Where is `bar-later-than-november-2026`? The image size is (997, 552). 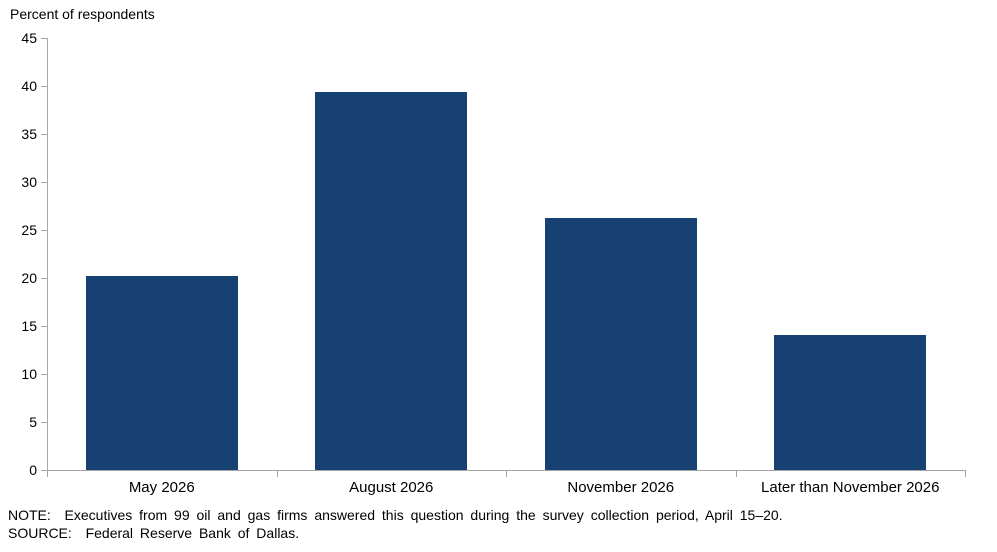 bar-later-than-november-2026 is located at coordinates (850, 402).